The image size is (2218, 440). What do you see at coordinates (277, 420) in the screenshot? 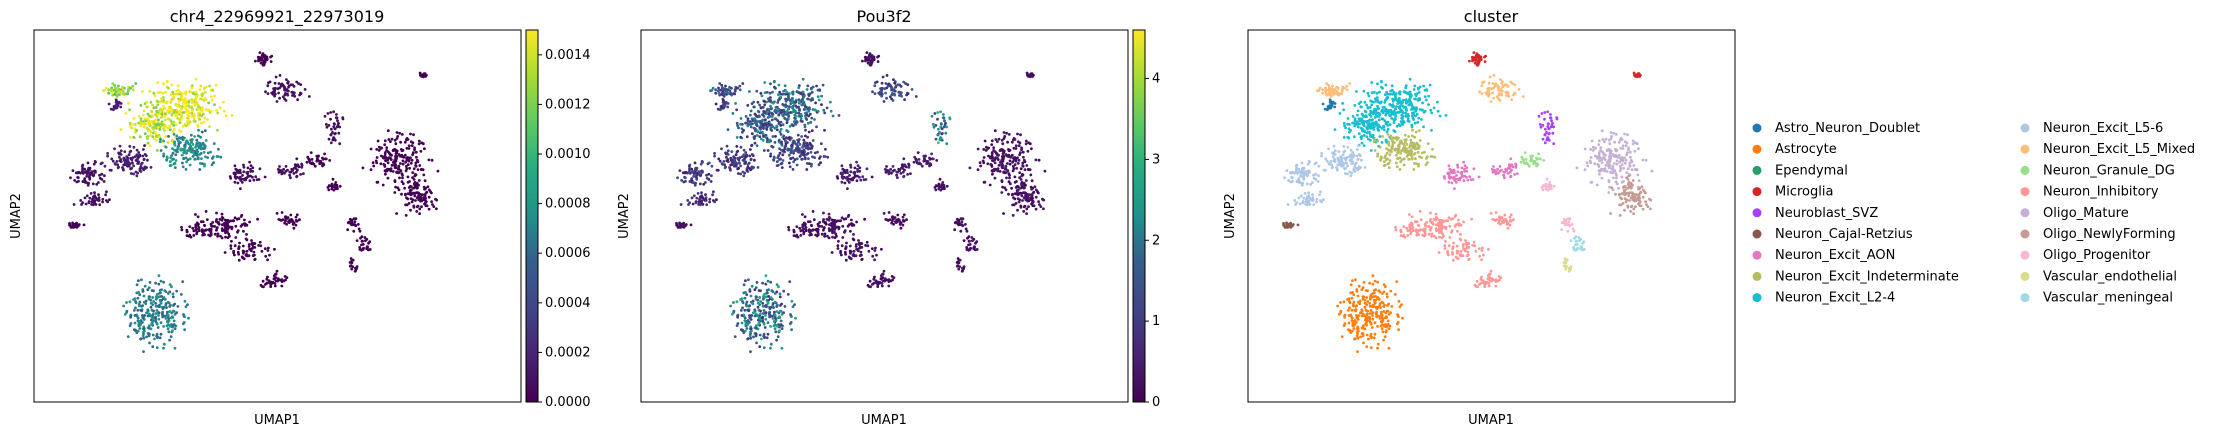
I see `panel-1-xlabel: UMAP1` at bounding box center [277, 420].